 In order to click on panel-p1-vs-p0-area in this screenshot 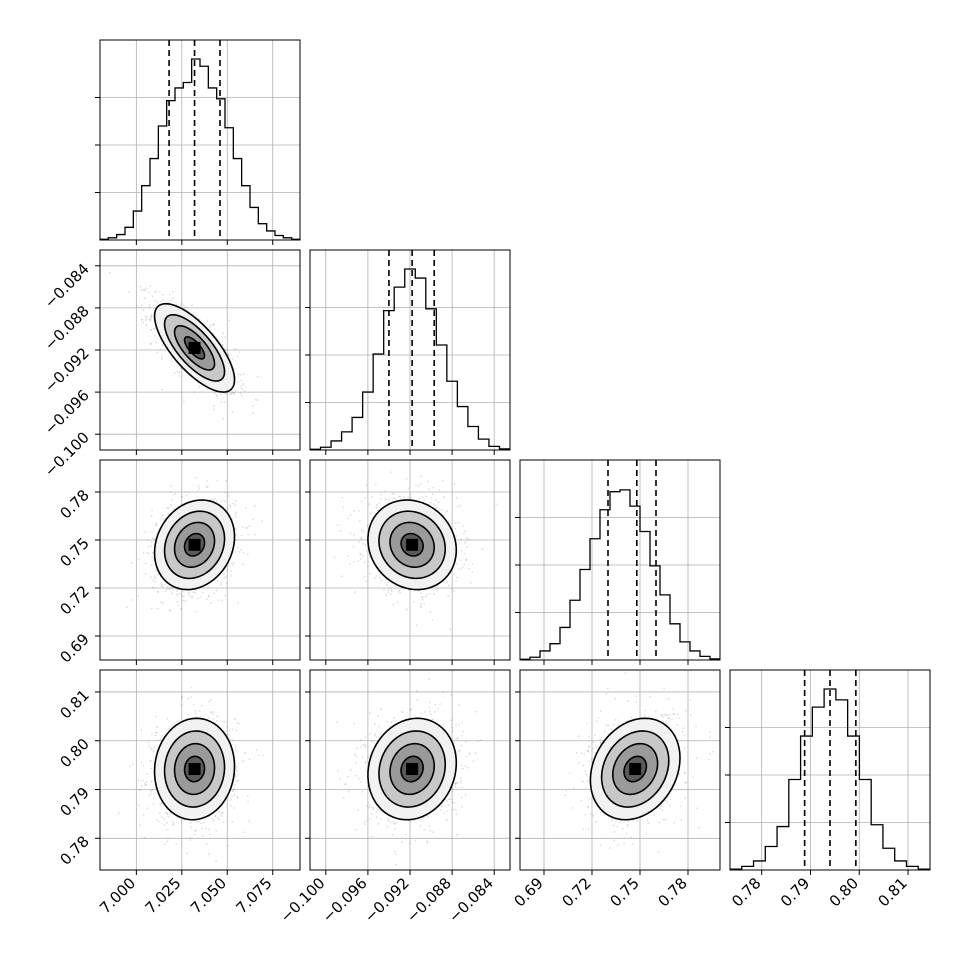, I will do `click(200, 350)`.